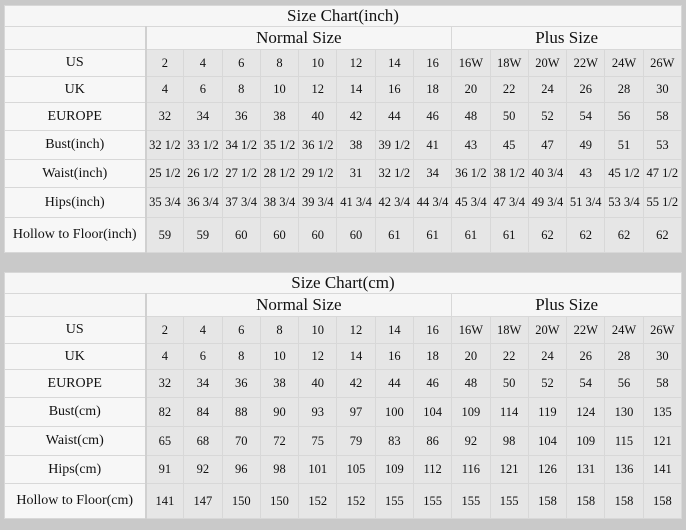 The height and width of the screenshot is (530, 686). What do you see at coordinates (624, 202) in the screenshot?
I see `size-value-cell: 53 3/4` at bounding box center [624, 202].